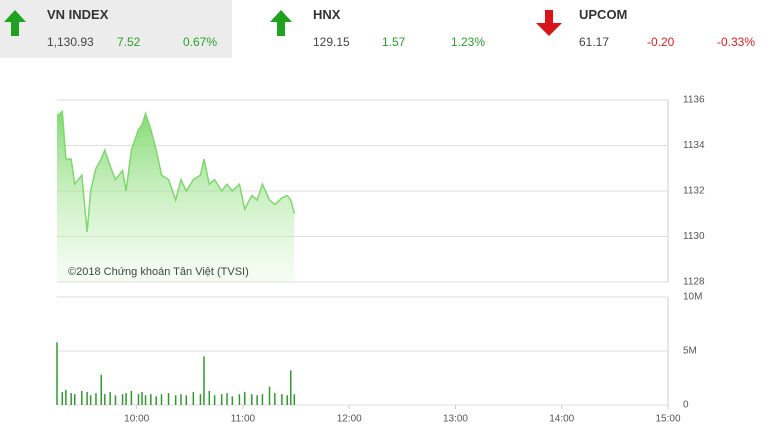 This screenshot has width=767, height=431. Describe the element at coordinates (735, 42) in the screenshot. I see `index-percent: -0.33%` at that location.